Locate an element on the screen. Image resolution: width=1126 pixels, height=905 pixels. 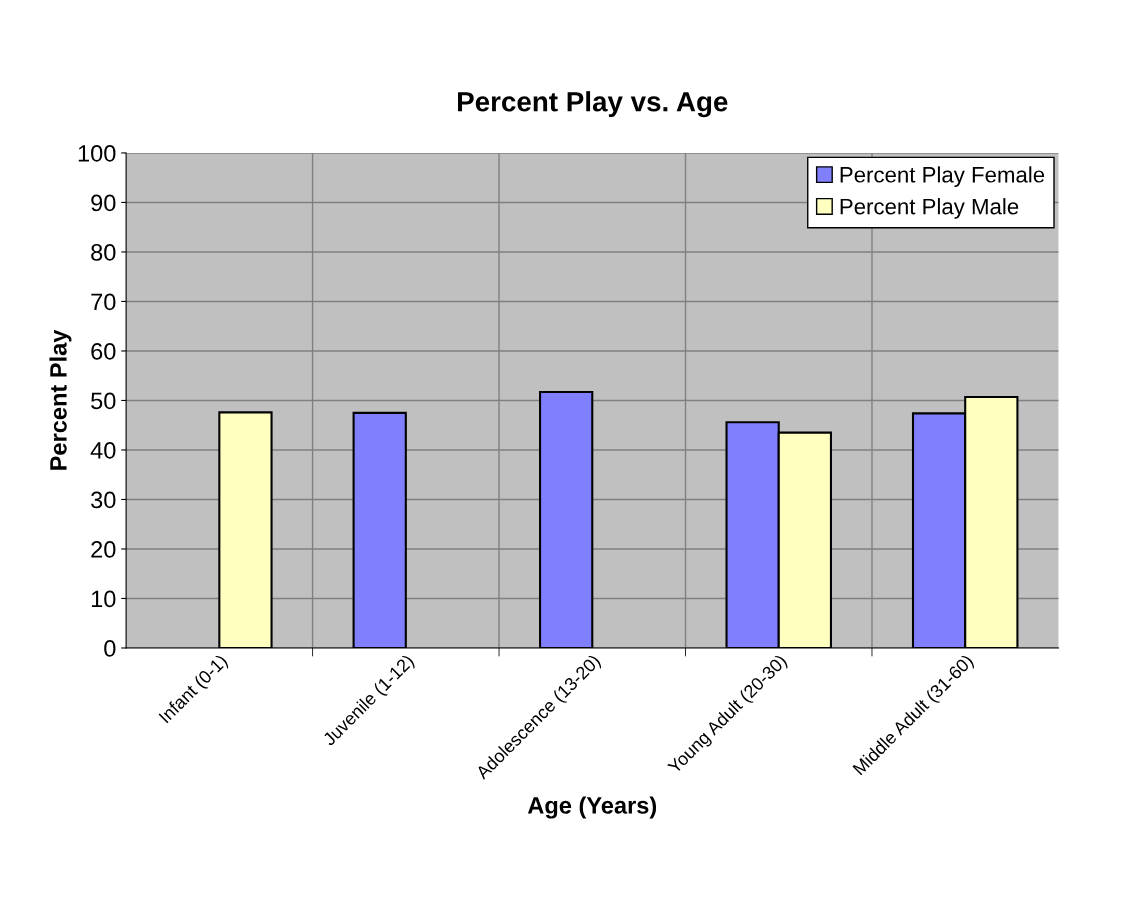
y-tick-label: 10 is located at coordinates (103, 599).